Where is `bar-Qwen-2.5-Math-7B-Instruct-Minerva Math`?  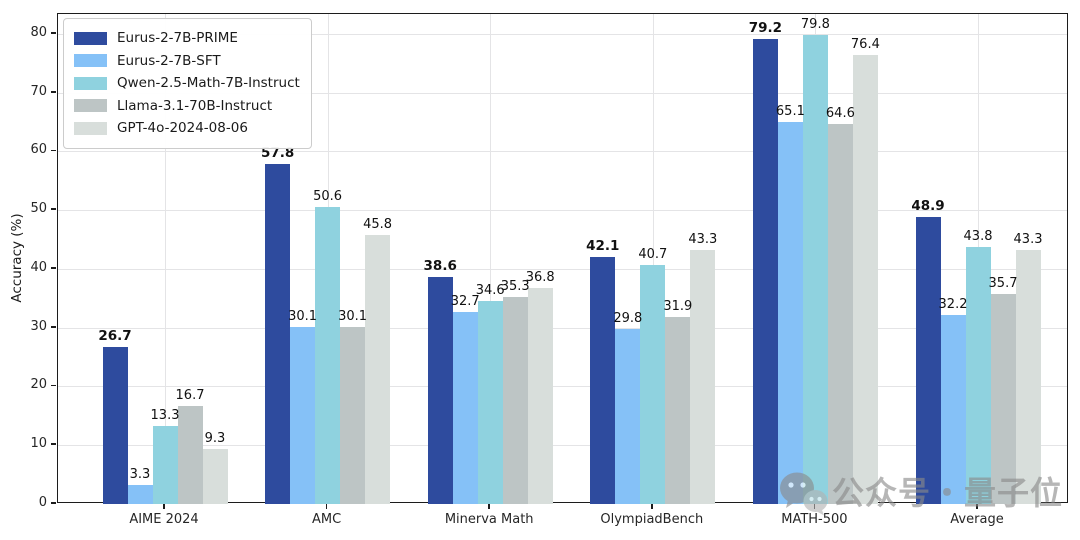 bar-Qwen-2.5-Math-7B-Instruct-Minerva Math is located at coordinates (490, 402).